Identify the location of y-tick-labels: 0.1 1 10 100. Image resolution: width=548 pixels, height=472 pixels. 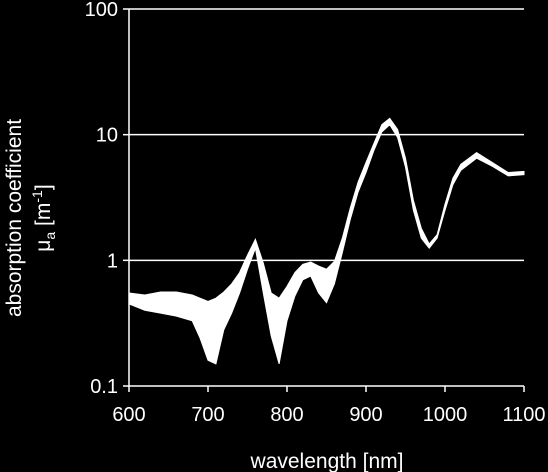
(101, 199).